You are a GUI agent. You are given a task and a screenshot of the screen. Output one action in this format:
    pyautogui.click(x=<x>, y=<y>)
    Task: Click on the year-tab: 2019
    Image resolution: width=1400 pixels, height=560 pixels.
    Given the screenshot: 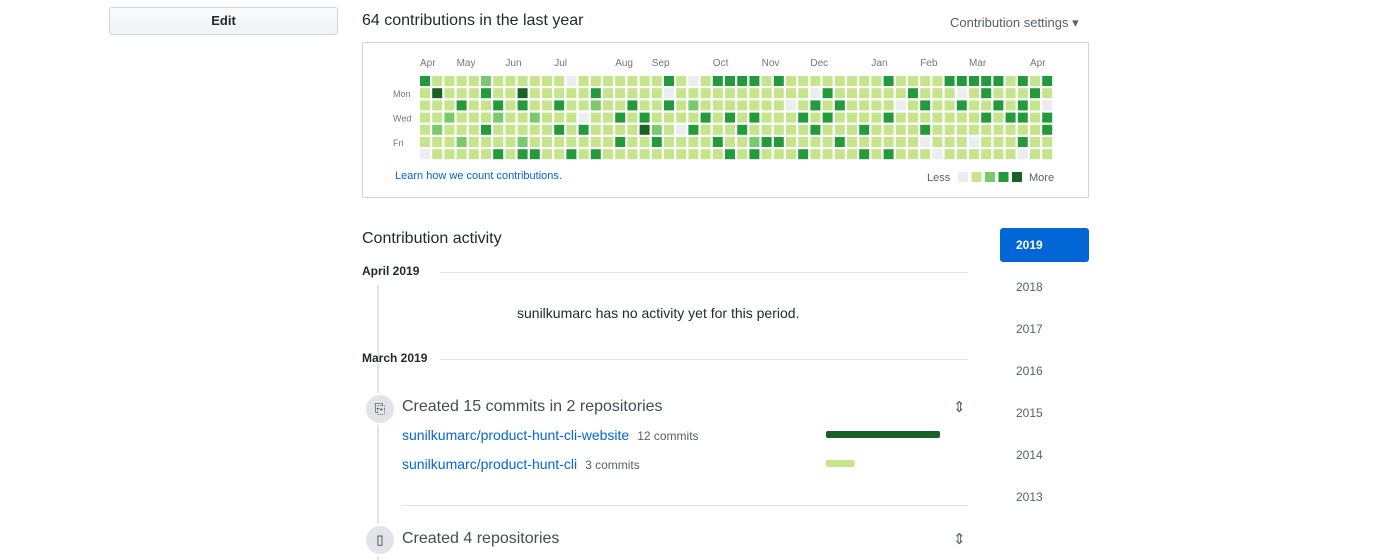 What is the action you would take?
    pyautogui.click(x=1044, y=245)
    